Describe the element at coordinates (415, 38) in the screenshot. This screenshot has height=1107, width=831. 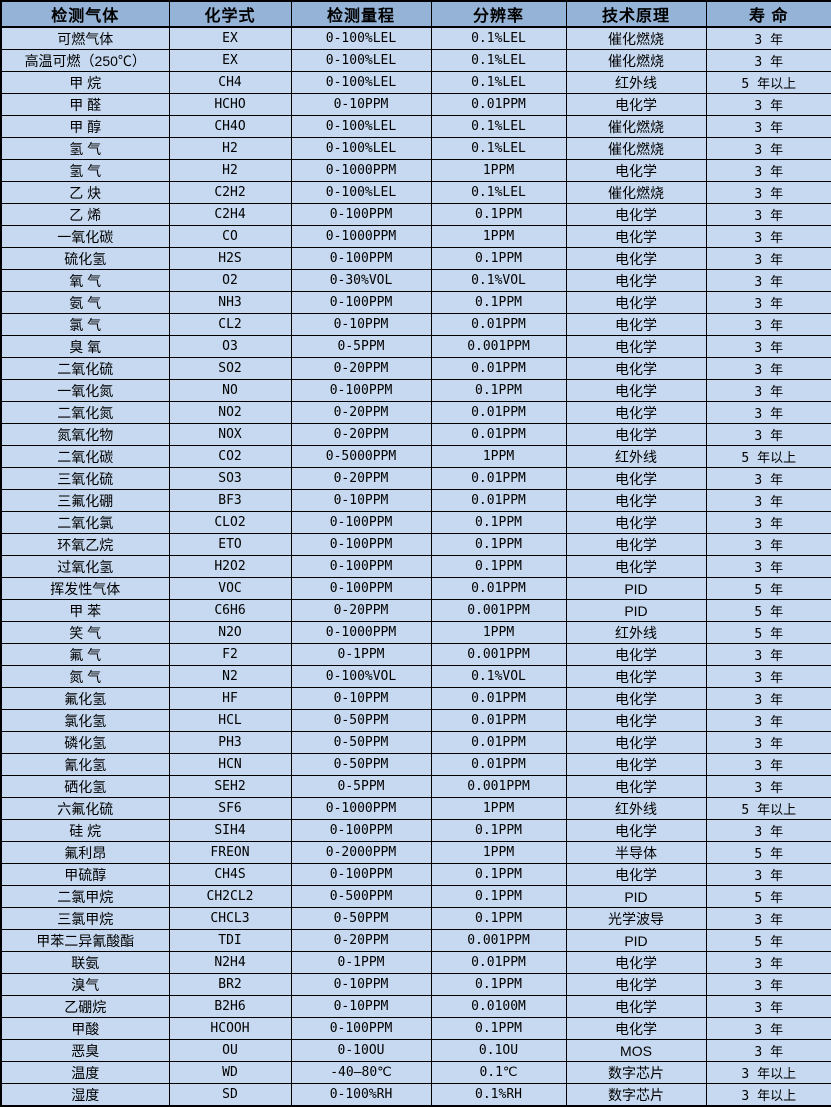
I see `table-row: 可燃气体 EX 0-100%LEL 0.1%LEL 催化燃烧 3 年` at that location.